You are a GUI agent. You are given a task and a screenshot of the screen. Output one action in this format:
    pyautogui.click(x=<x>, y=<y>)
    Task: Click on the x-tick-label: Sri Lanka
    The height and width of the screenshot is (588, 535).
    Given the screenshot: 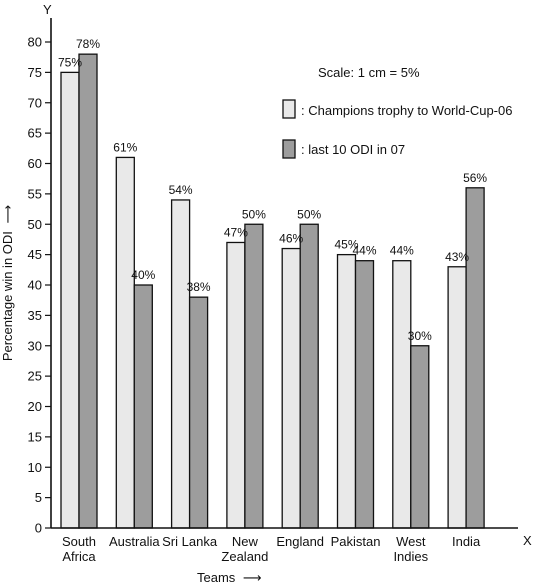 What is the action you would take?
    pyautogui.click(x=190, y=541)
    